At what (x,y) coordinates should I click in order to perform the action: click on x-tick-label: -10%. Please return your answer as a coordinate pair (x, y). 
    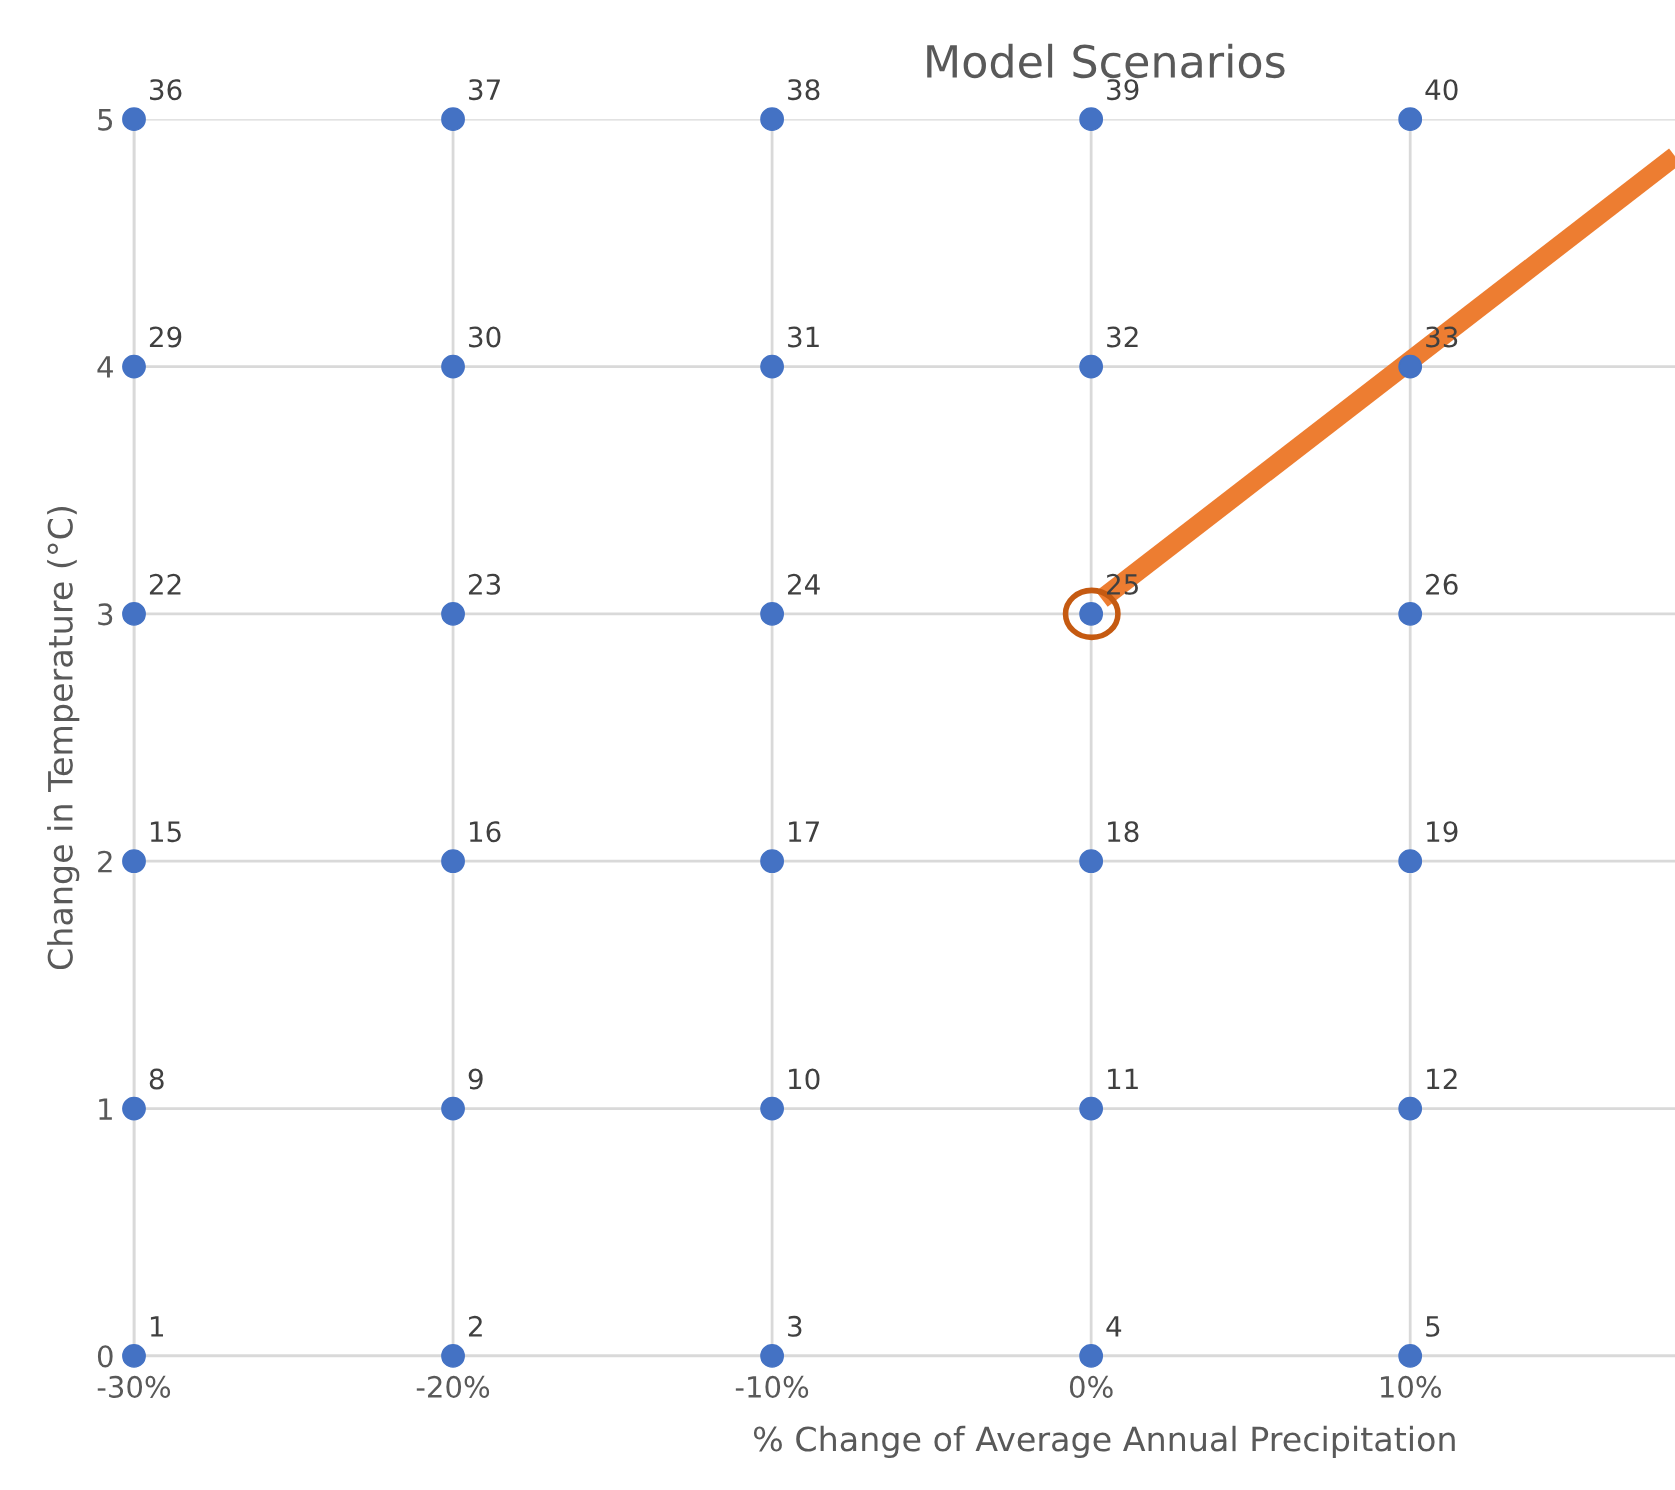
    Looking at the image, I should click on (772, 1386).